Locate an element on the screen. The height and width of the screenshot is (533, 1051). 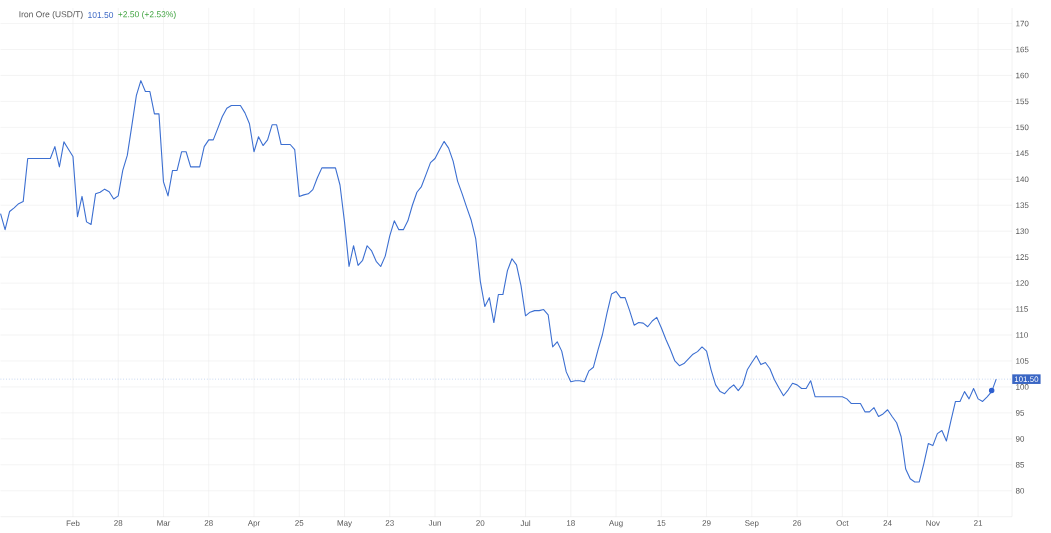
chart-title: Iron Ore (USD/T) is located at coordinates (51, 15).